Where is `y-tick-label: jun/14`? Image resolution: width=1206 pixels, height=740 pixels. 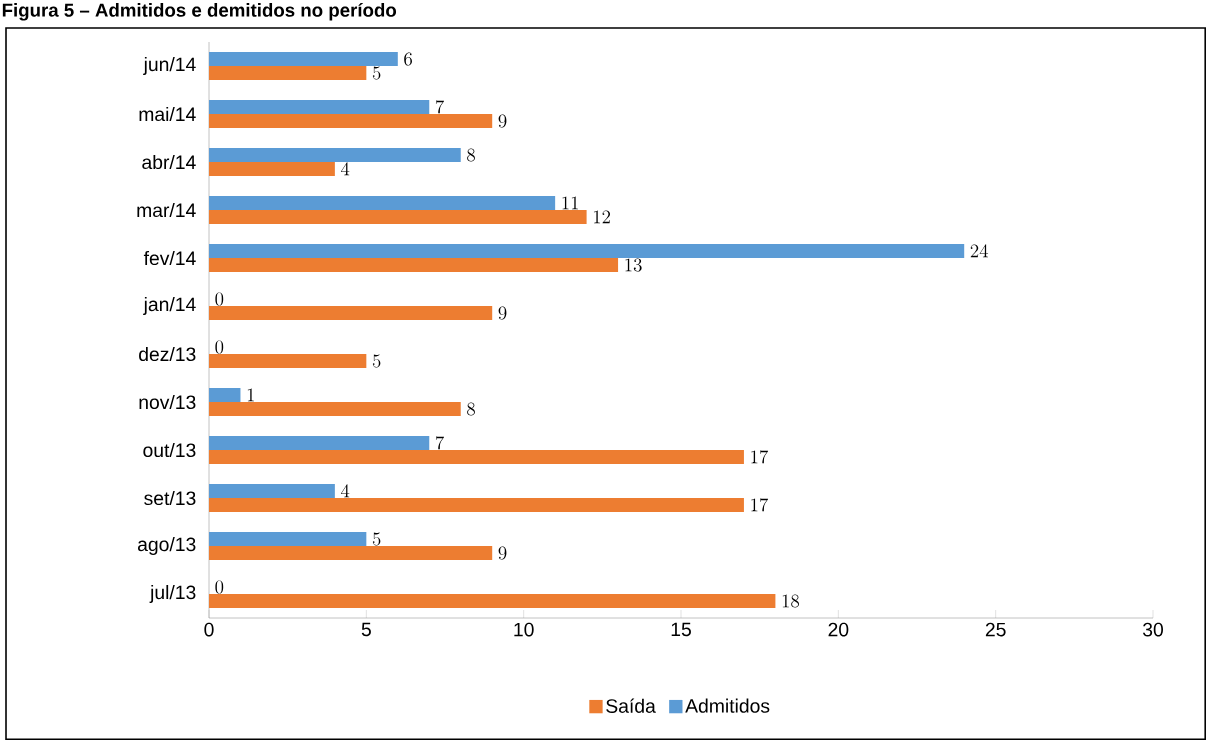 y-tick-label: jun/14 is located at coordinates (169, 66).